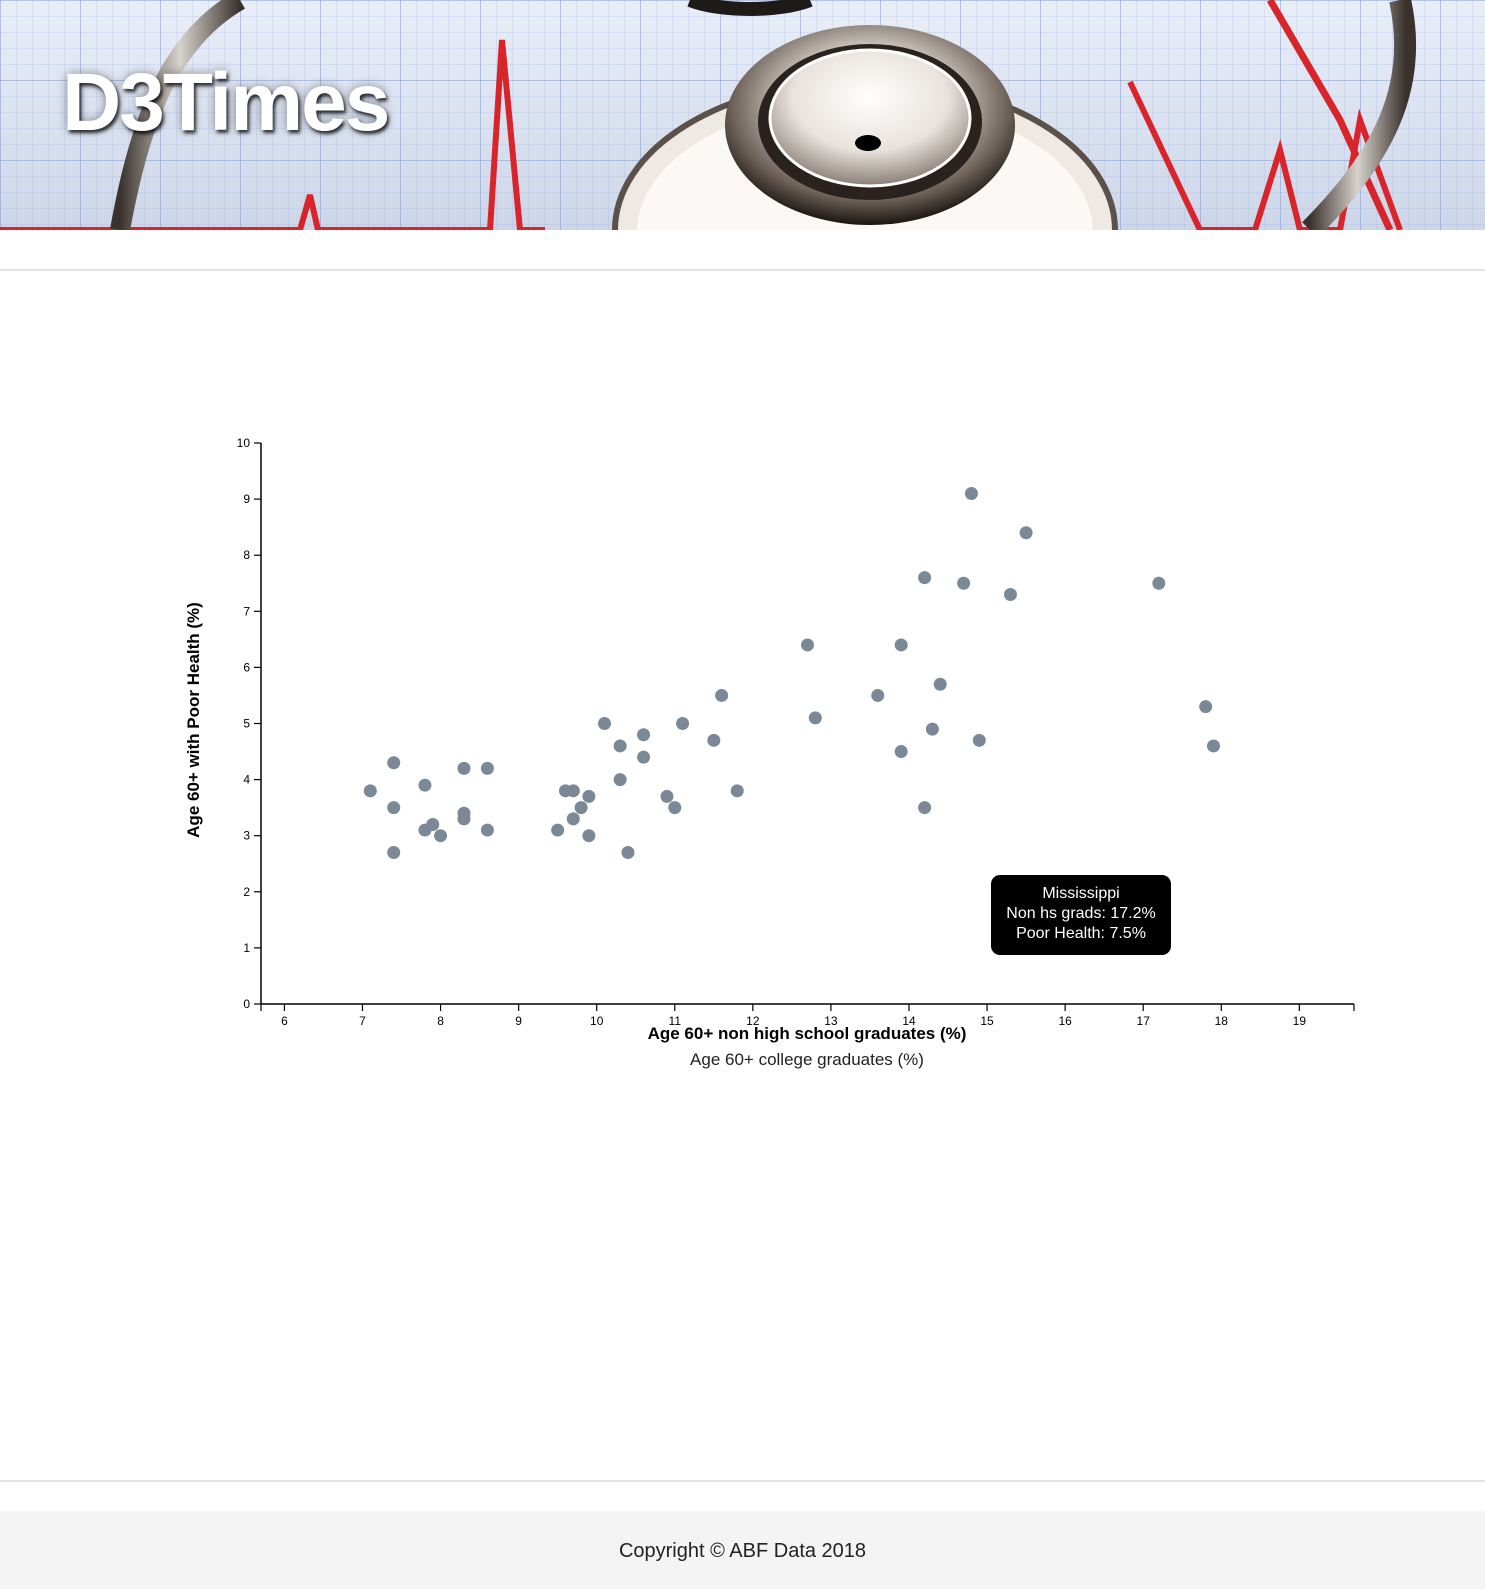  What do you see at coordinates (831, 1021) in the screenshot?
I see `x-tick-label: 13` at bounding box center [831, 1021].